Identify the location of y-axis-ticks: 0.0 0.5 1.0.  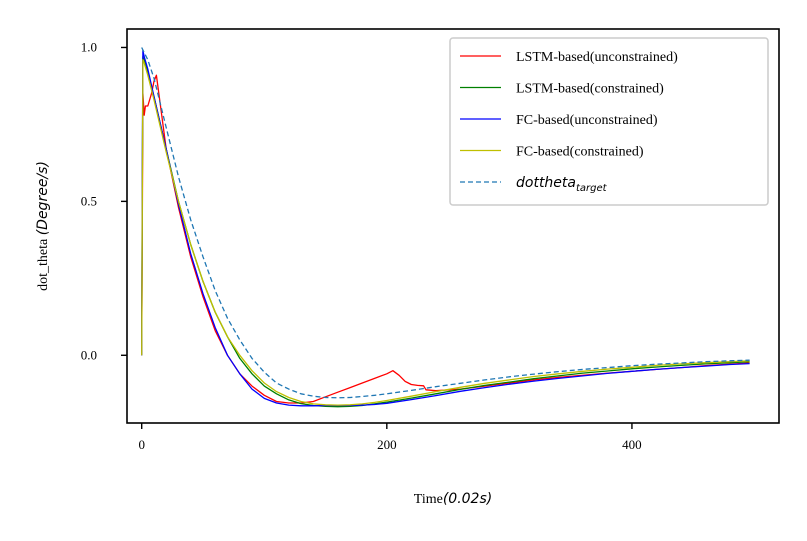
(104, 200).